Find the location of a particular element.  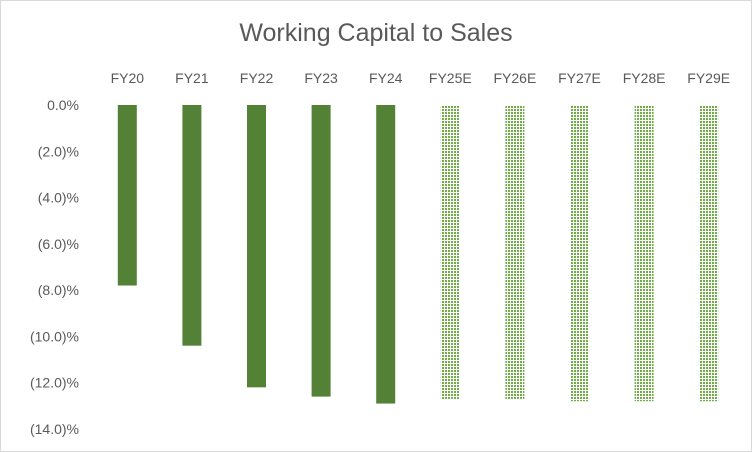

x-tick-label: FY26E is located at coordinates (514, 78).